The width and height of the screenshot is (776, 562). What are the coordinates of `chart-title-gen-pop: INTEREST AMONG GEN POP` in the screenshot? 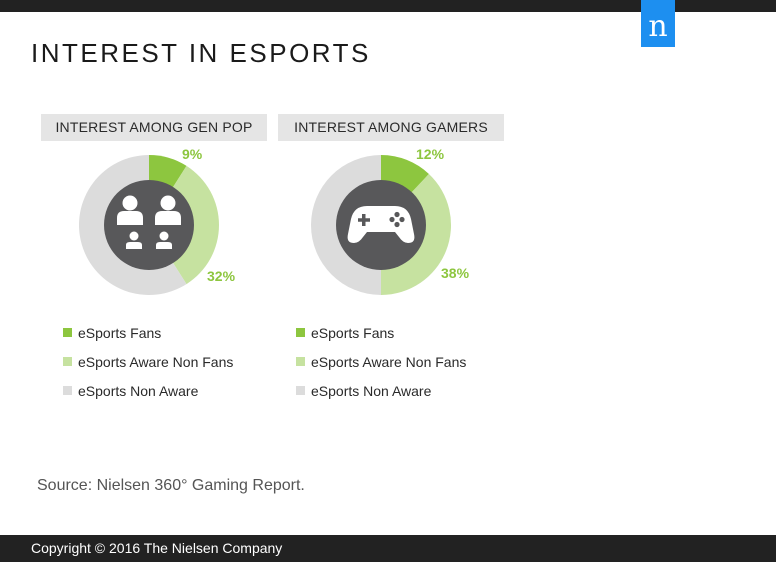 It's located at (154, 127).